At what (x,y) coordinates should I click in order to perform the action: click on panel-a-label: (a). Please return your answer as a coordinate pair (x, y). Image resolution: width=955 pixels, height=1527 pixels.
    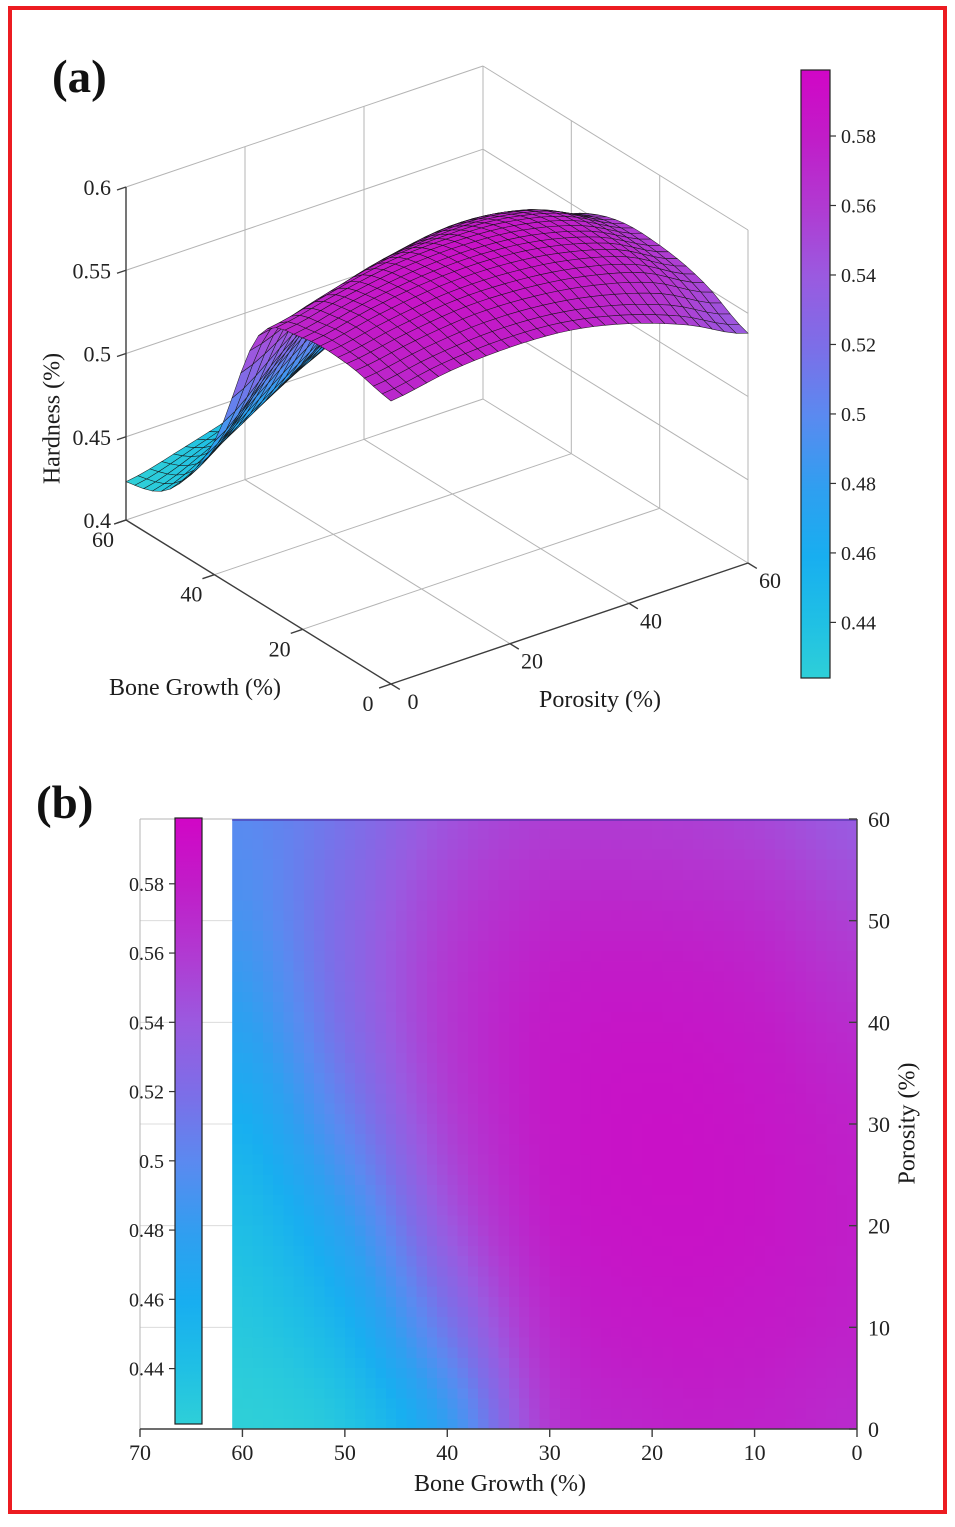
    Looking at the image, I should click on (79, 77).